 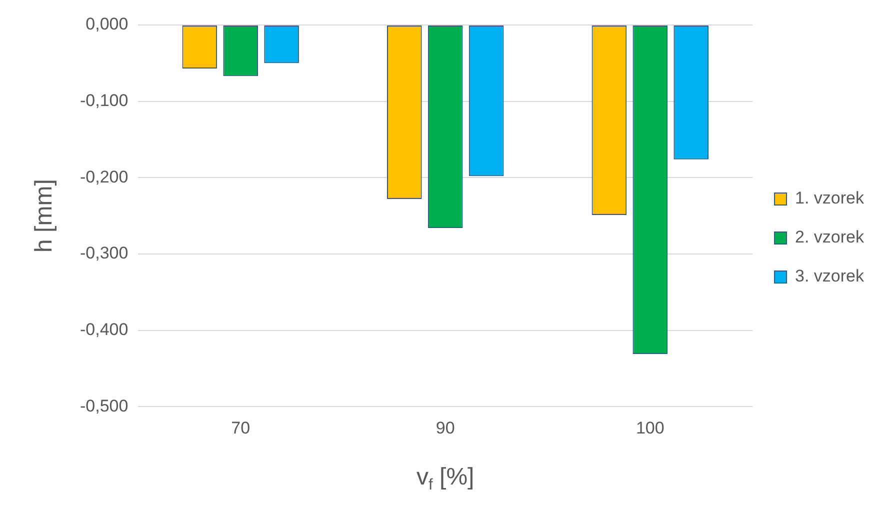 I want to click on legend-label: 1. vzorek, so click(x=829, y=198).